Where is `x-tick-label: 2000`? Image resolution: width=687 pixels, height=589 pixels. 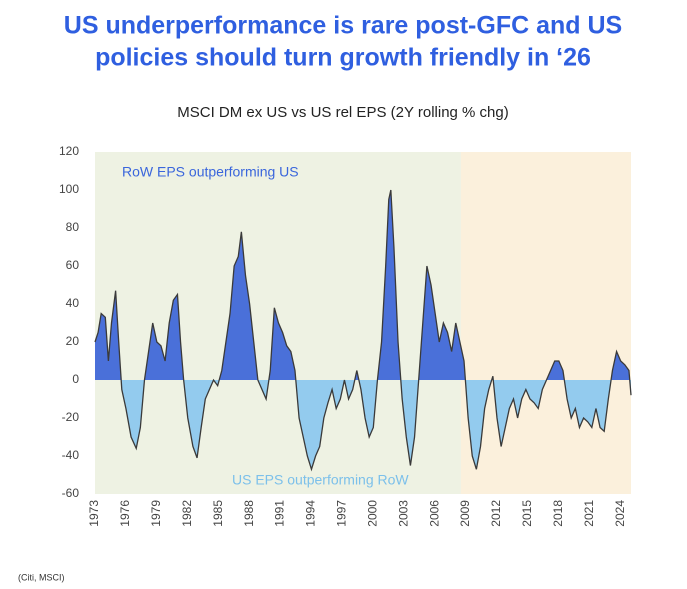 x-tick-label: 2000 is located at coordinates (372, 513).